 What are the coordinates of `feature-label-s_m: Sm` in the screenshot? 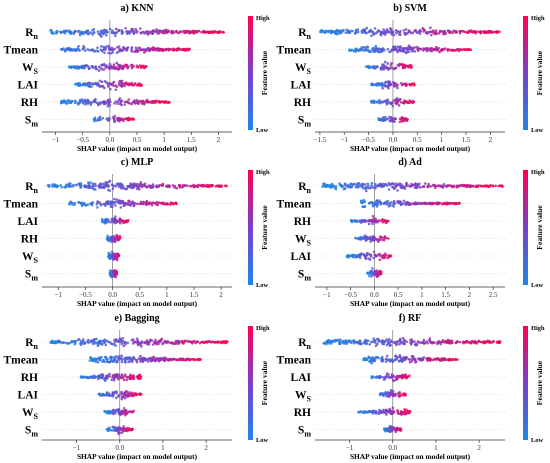 It's located at (304, 276).